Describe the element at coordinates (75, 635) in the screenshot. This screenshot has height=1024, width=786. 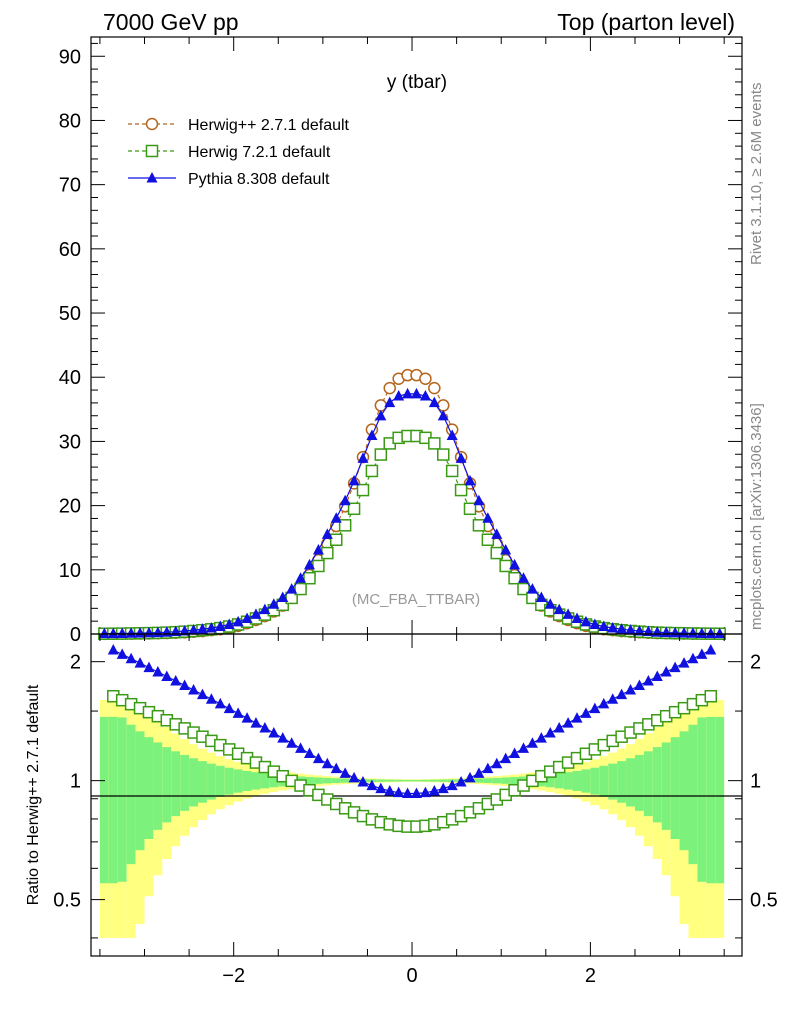
I see `y-tick-label: 0` at that location.